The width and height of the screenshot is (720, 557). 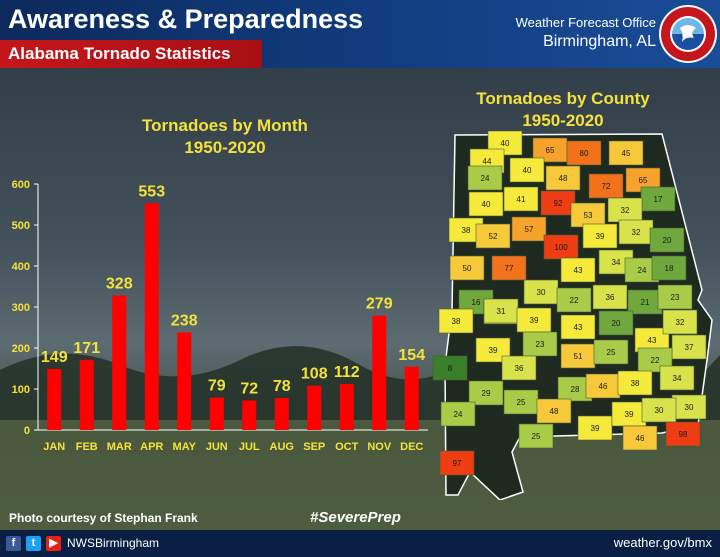 What do you see at coordinates (151, 316) in the screenshot?
I see `bar-apr` at bounding box center [151, 316].